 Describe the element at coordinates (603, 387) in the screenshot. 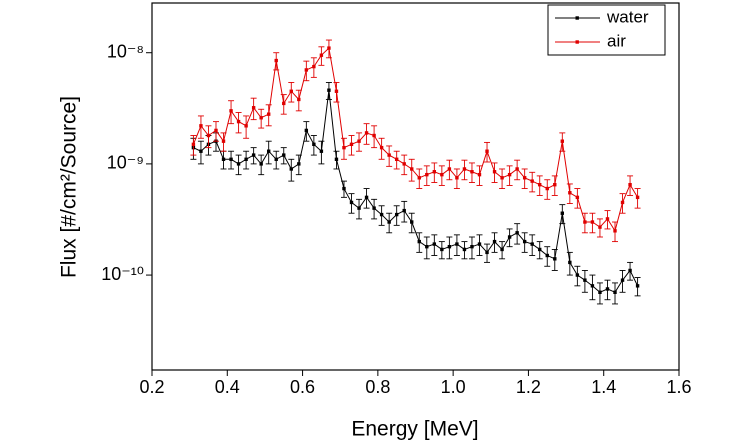

I see `x-tick-label: 1.4` at that location.